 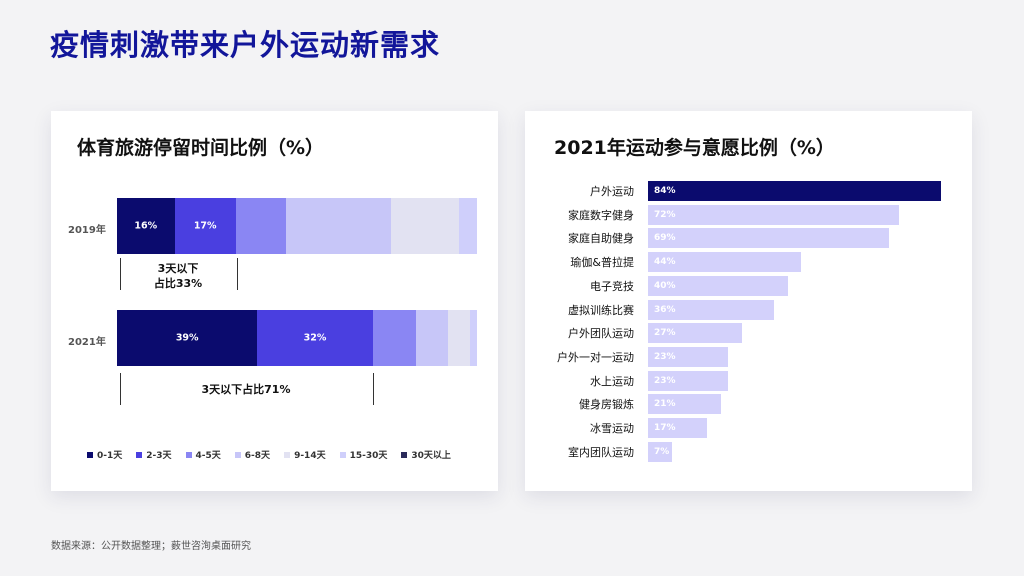 What do you see at coordinates (748, 333) in the screenshot?
I see `bar-row: 户外团队运动 27%` at bounding box center [748, 333].